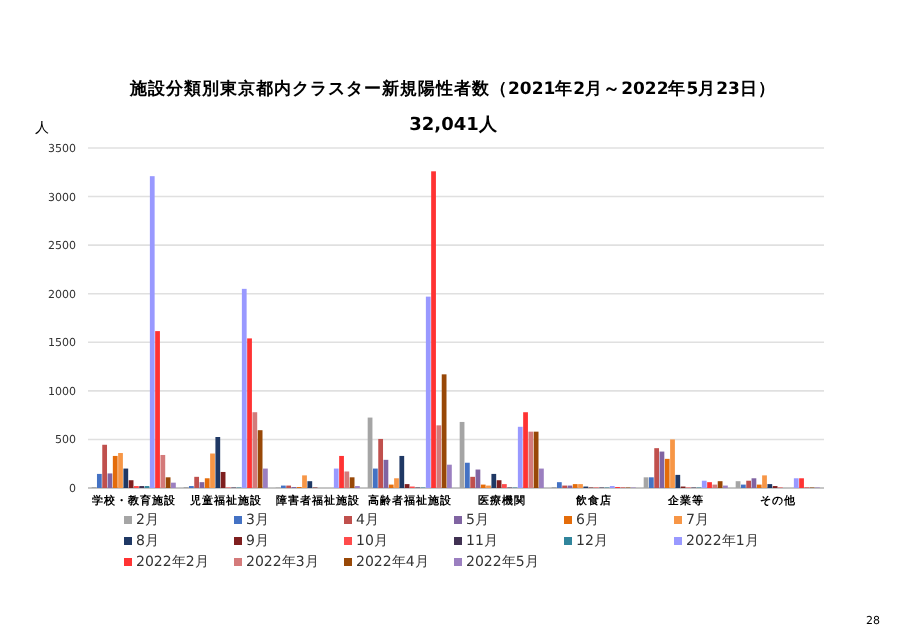 The image size is (906, 640). What do you see at coordinates (452, 89) in the screenshot?
I see `chart-title: 施設分類別東京都内クラスター新規陽性者数（2021年2月～2022年5月23日）` at bounding box center [452, 89].